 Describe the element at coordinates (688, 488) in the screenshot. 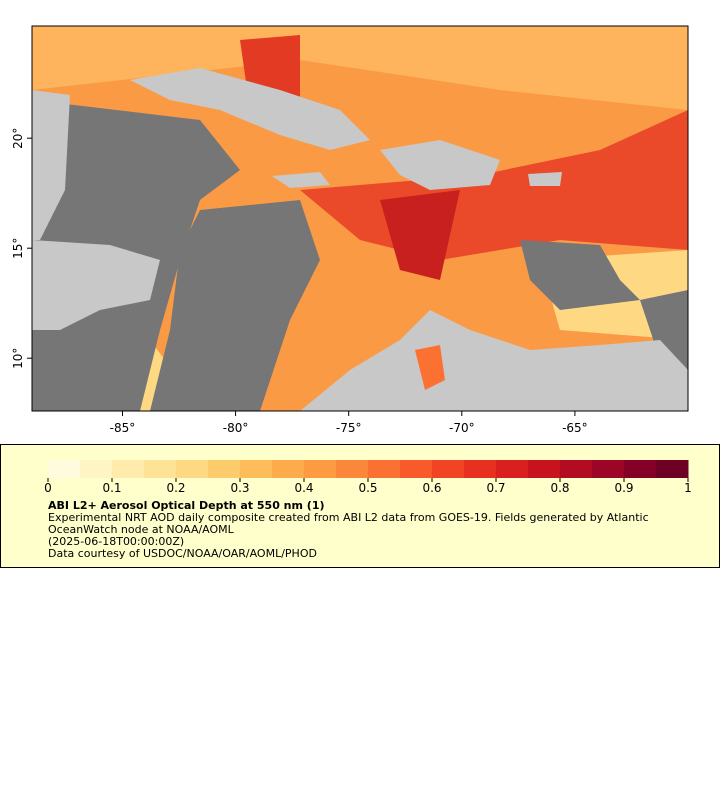

I see `colorbar-tick-label: 1` at that location.